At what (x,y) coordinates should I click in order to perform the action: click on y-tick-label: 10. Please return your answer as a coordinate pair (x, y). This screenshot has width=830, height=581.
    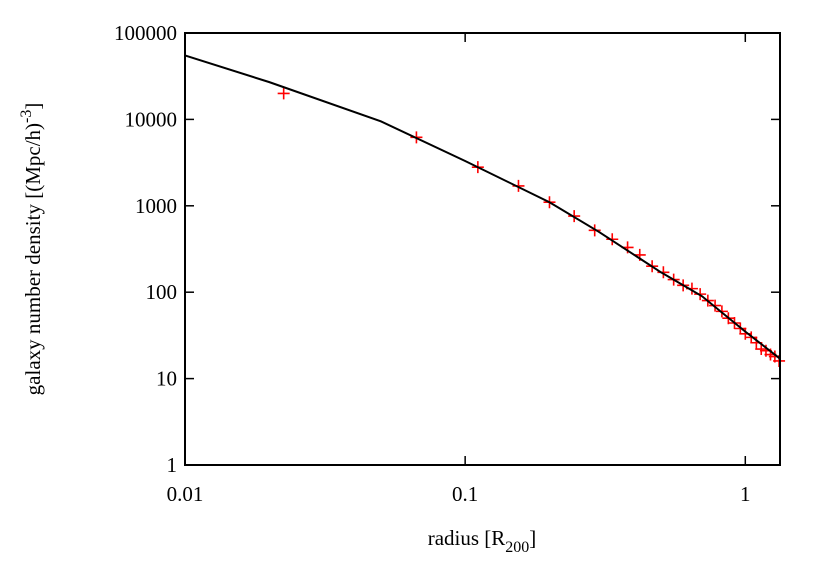
    Looking at the image, I should click on (166, 379).